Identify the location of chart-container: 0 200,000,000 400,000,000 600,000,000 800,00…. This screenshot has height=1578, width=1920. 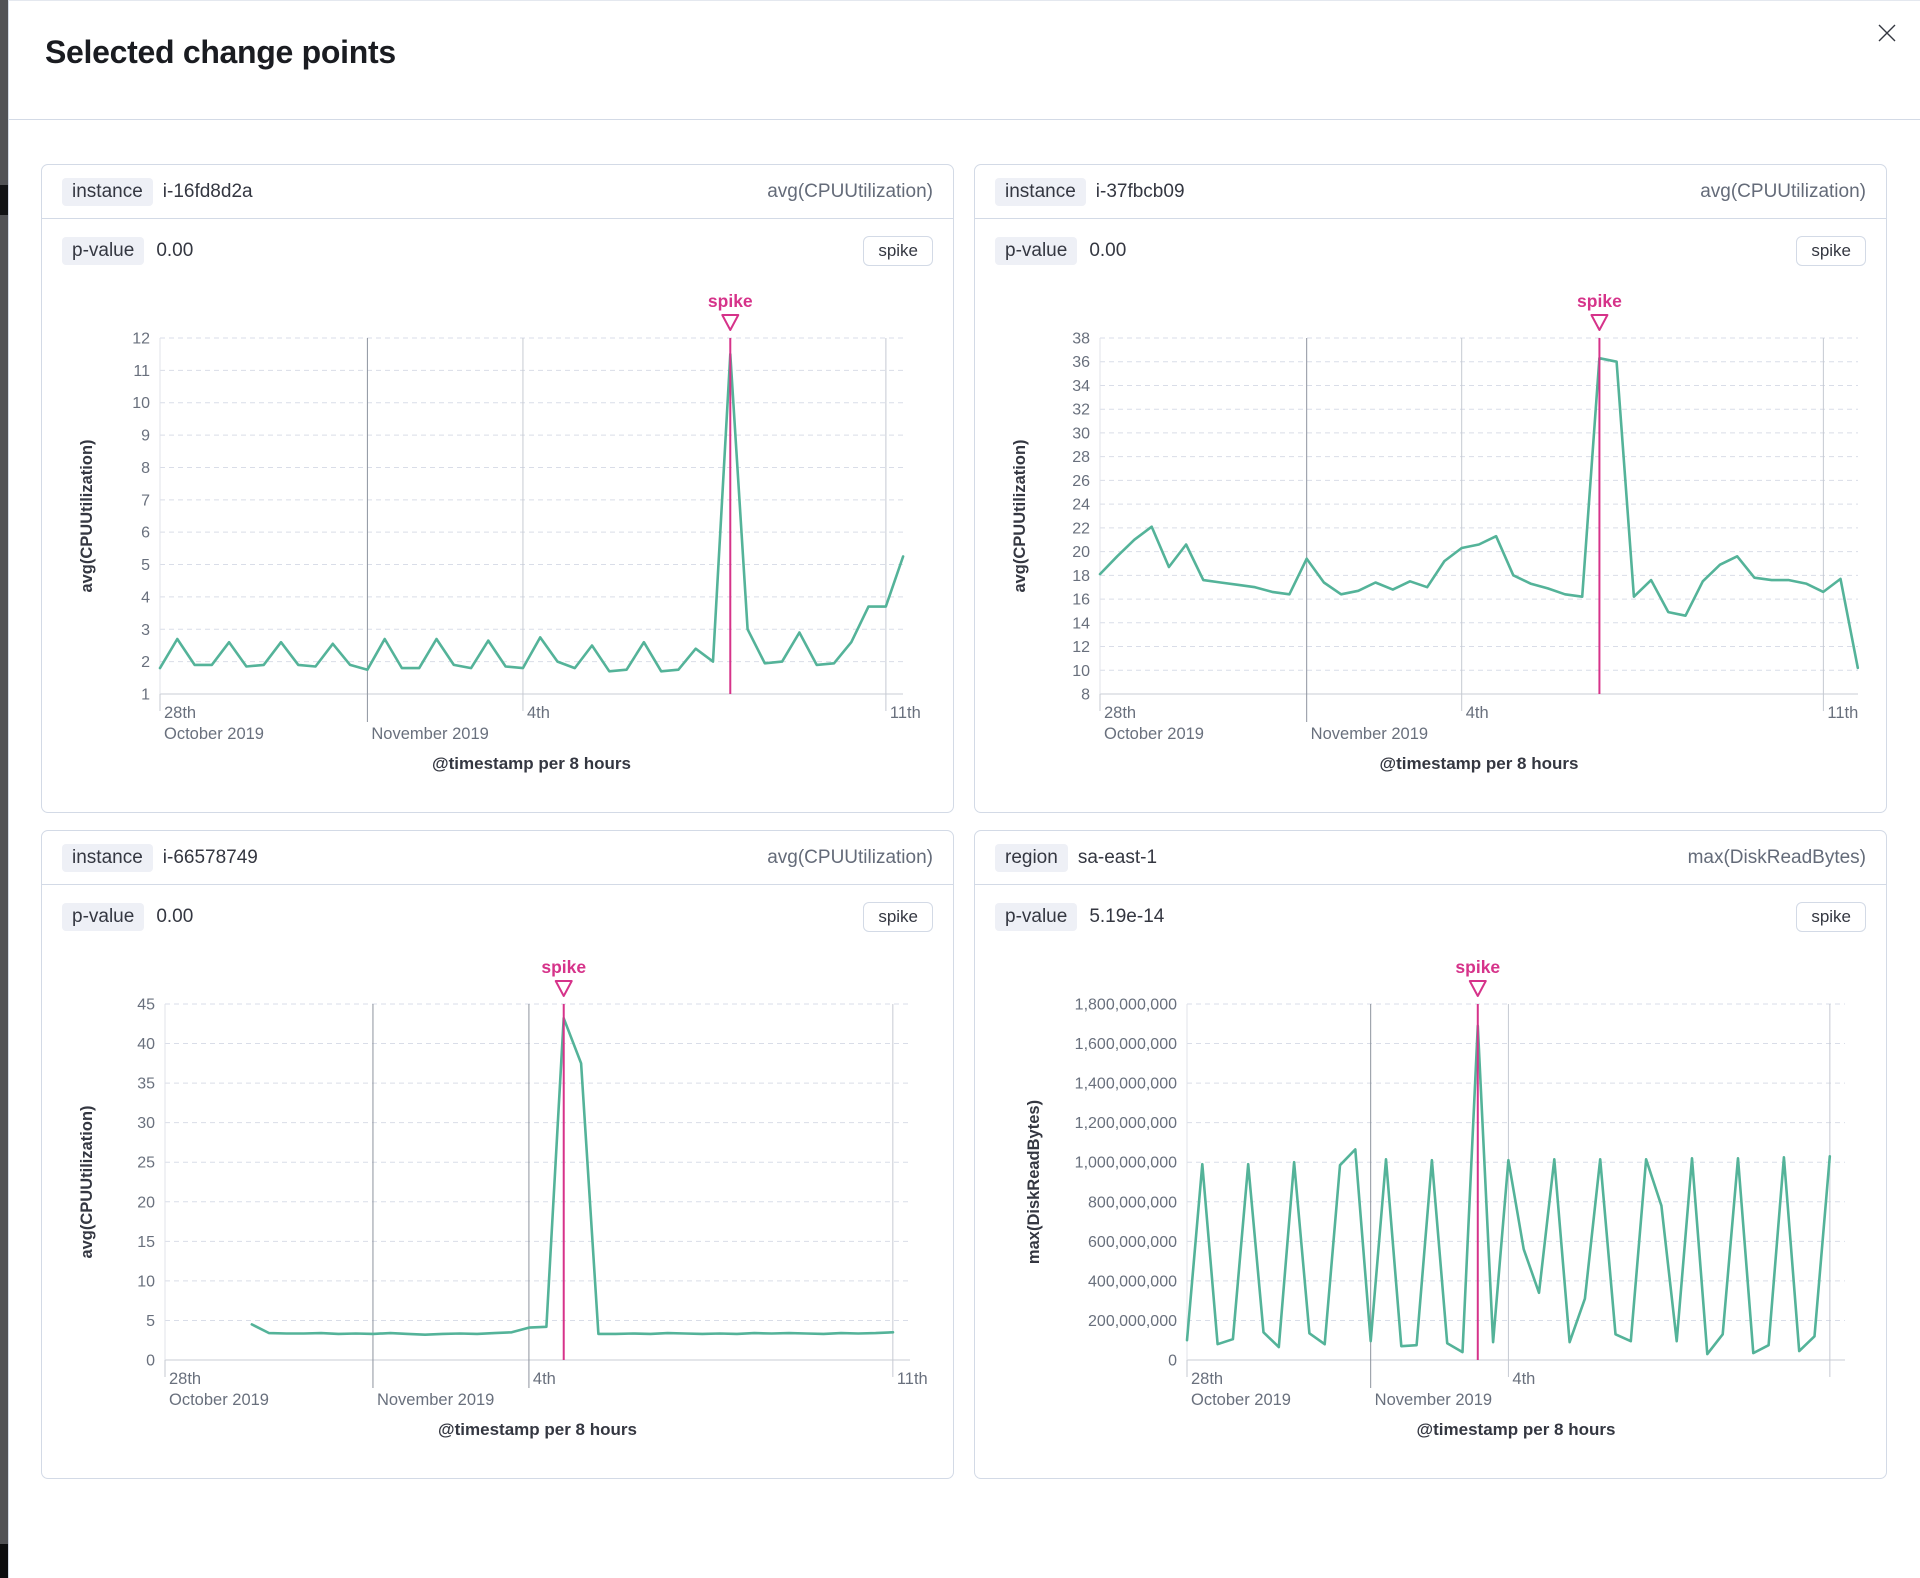
(1430, 1193).